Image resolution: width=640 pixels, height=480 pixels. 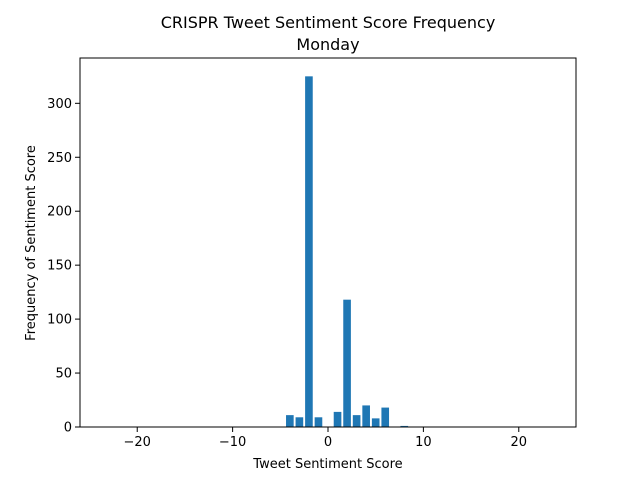 I want to click on x-axis-ticks: −20 −10 0 10 20, so click(x=325, y=438).